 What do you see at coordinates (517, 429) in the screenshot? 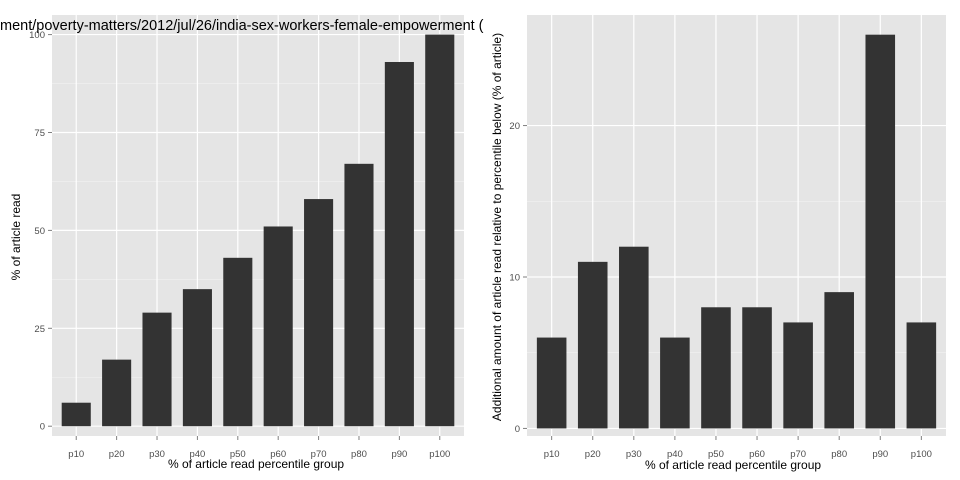
I see `right-y-tick-label: 0` at bounding box center [517, 429].